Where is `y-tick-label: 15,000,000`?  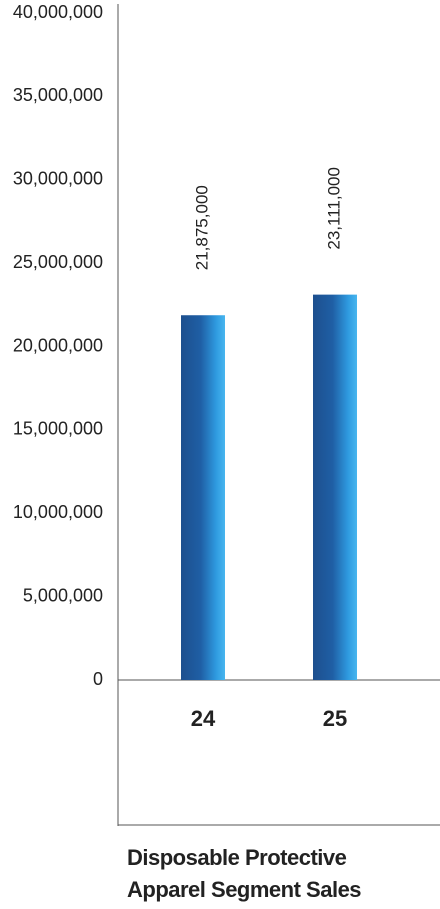
y-tick-label: 15,000,000 is located at coordinates (58, 429).